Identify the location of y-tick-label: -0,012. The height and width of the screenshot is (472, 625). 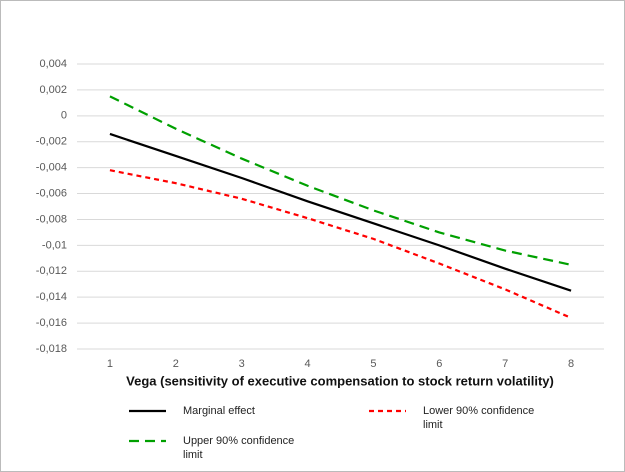
(51, 271).